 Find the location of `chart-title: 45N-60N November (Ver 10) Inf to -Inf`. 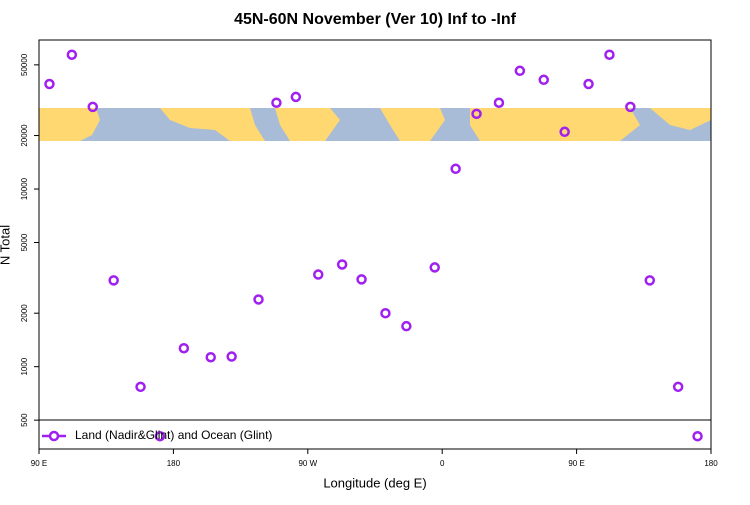

chart-title: 45N-60N November (Ver 10) Inf to -Inf is located at coordinates (375, 19).